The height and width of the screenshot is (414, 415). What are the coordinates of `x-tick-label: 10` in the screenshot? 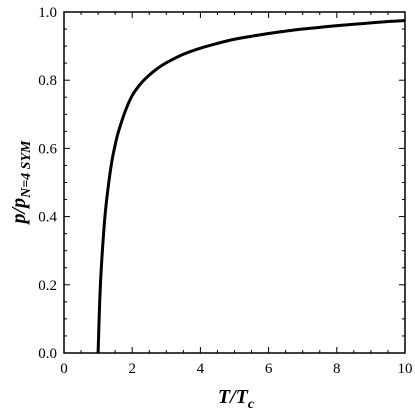 It's located at (405, 369).